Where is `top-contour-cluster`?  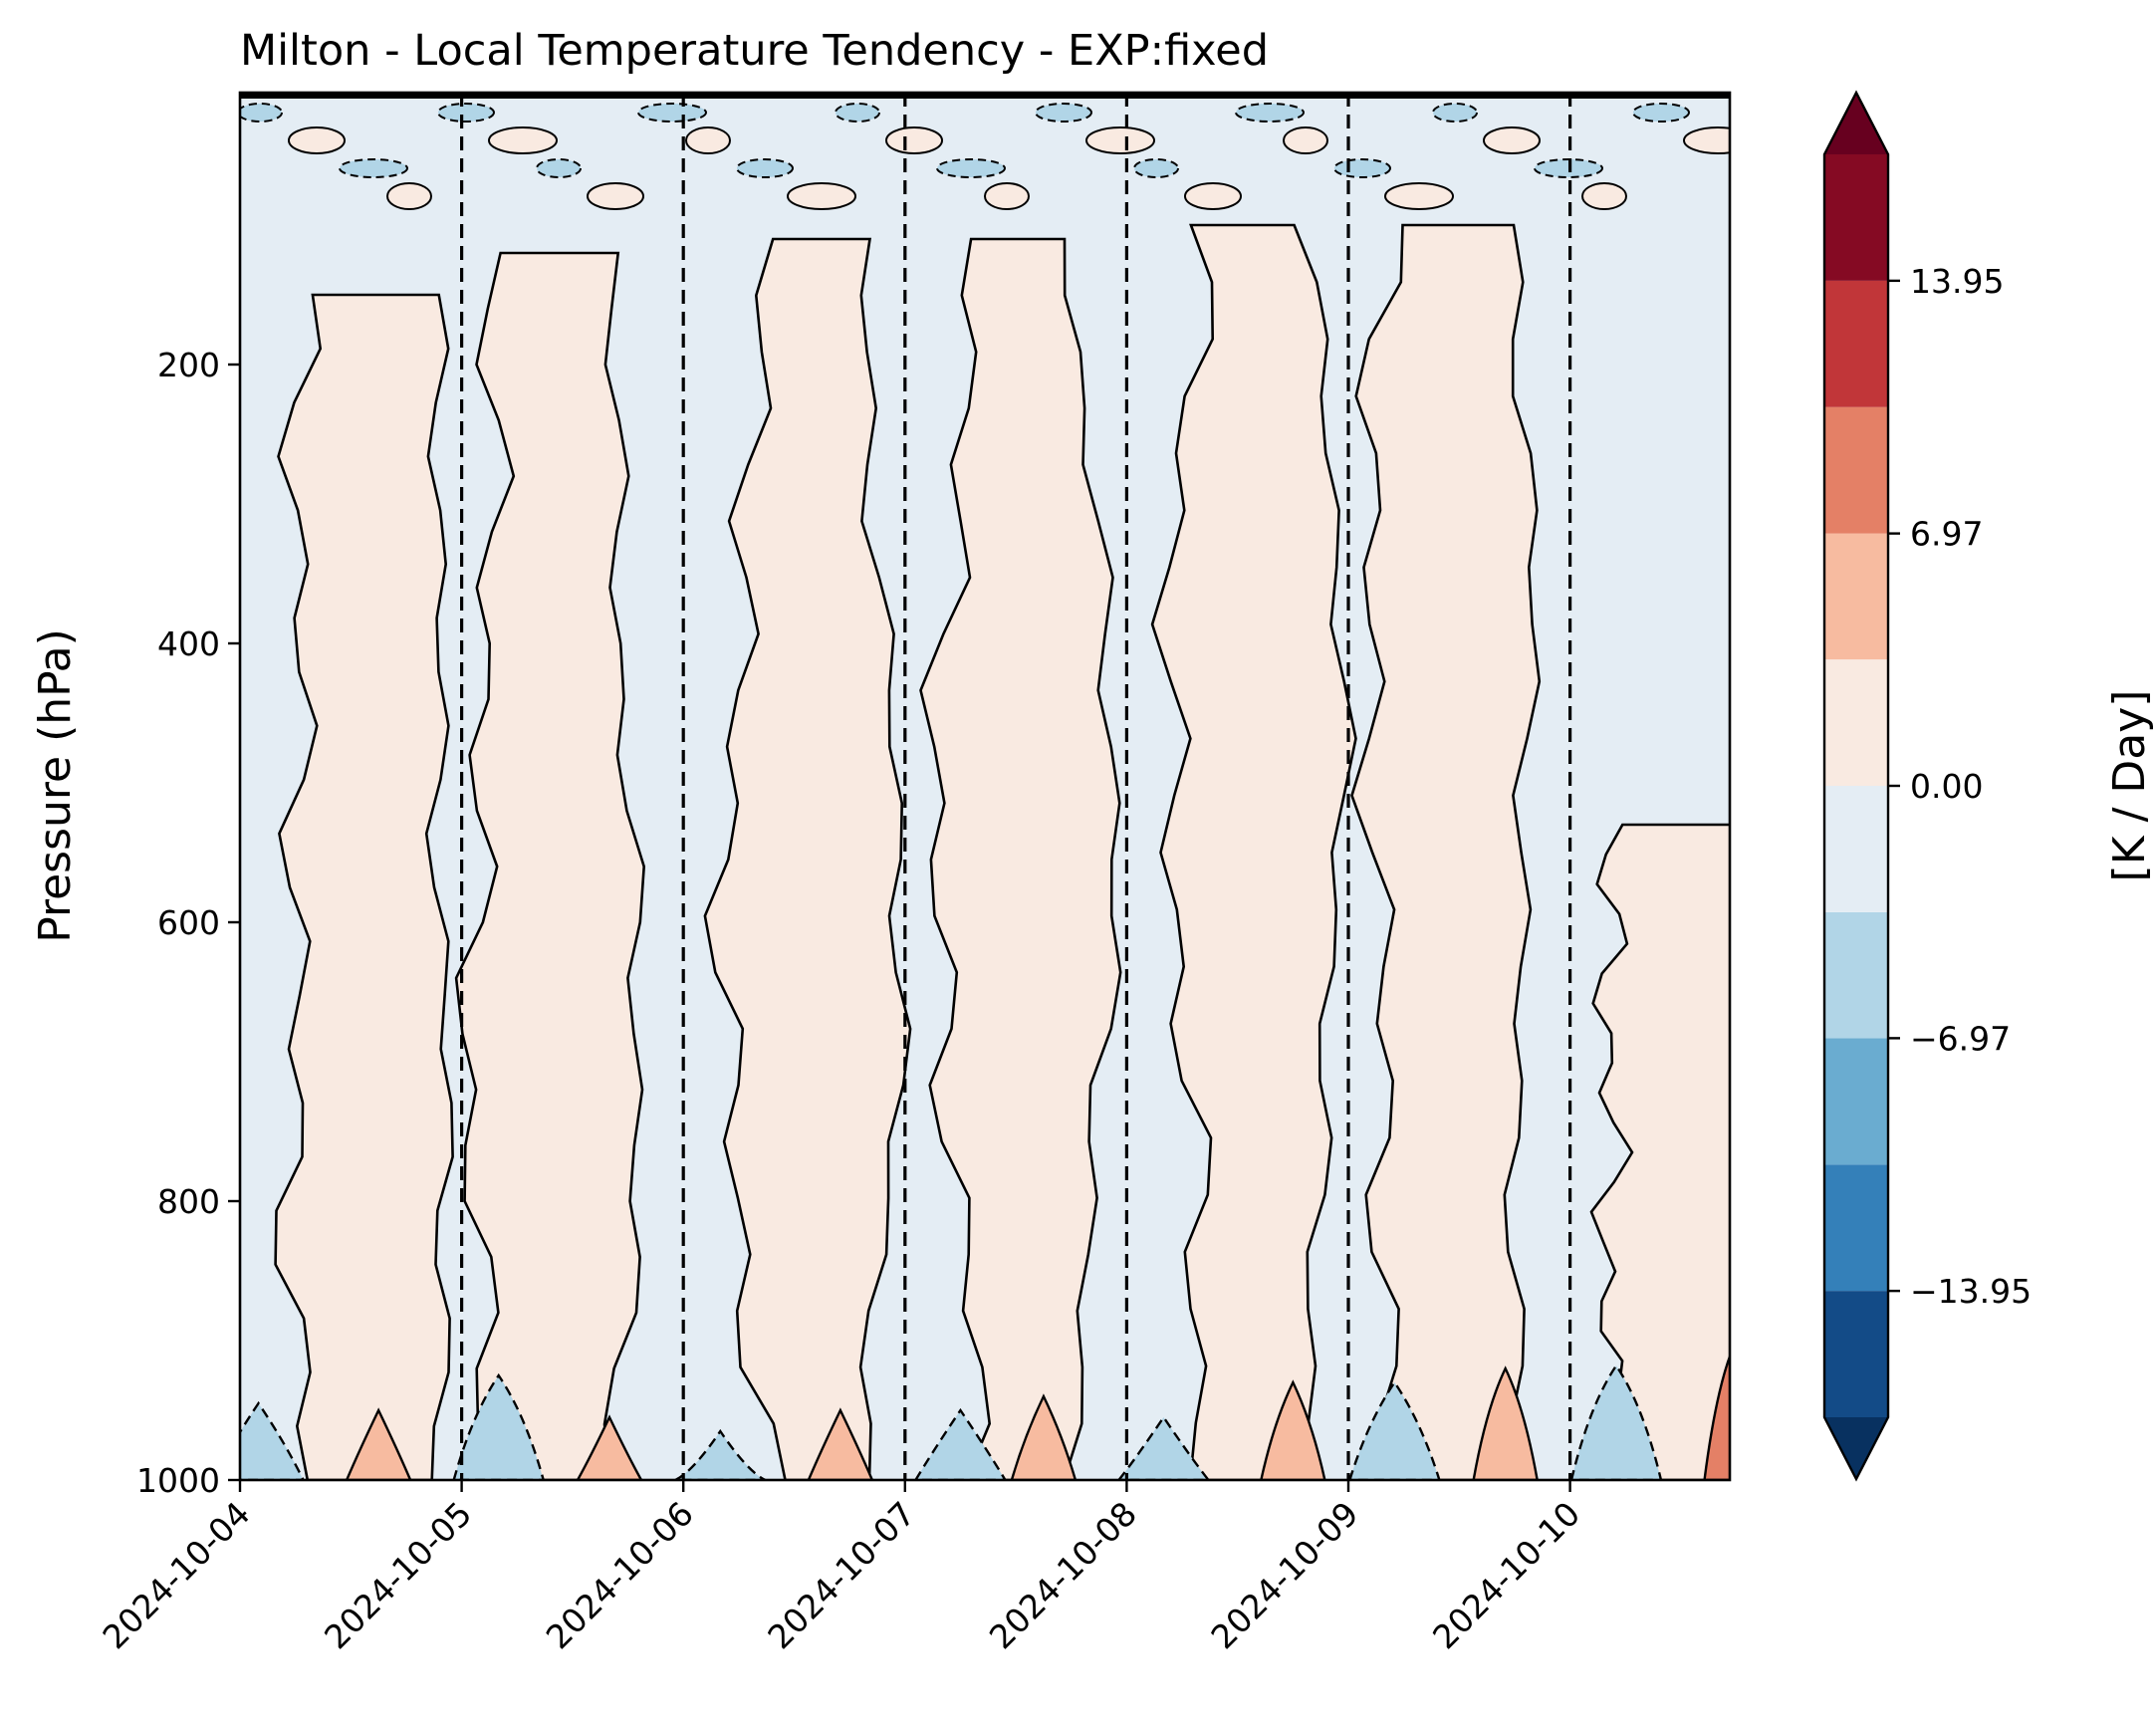
top-contour-cluster is located at coordinates (985, 96).